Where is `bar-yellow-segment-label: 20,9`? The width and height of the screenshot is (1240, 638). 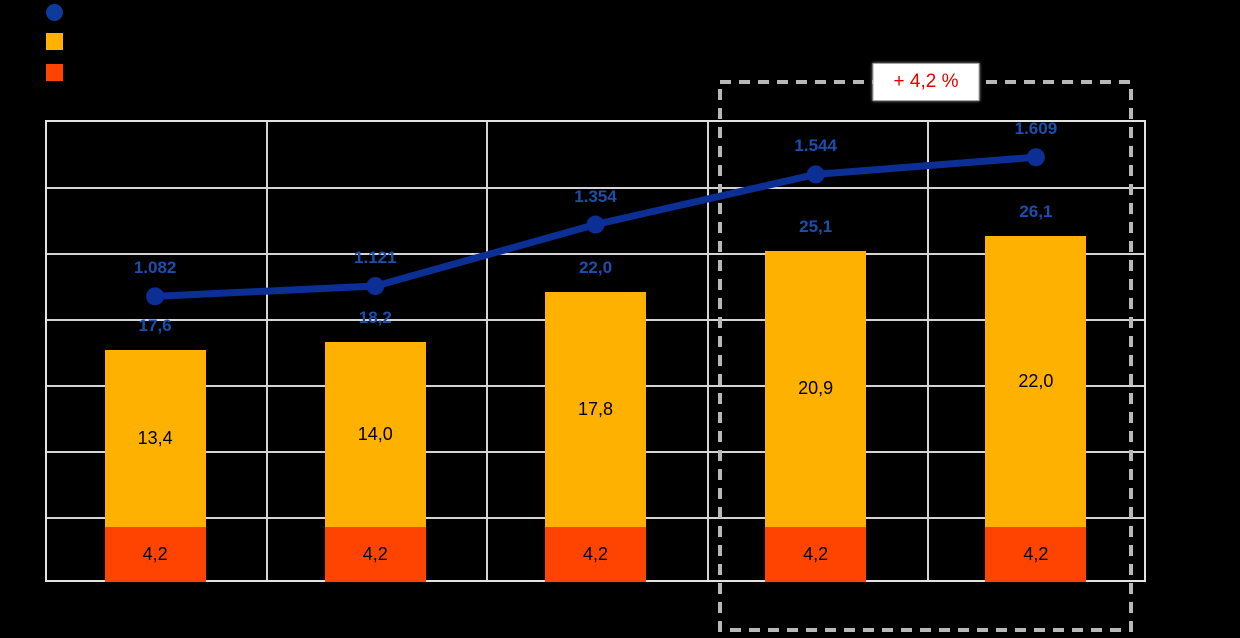
bar-yellow-segment-label: 20,9 is located at coordinates (816, 388).